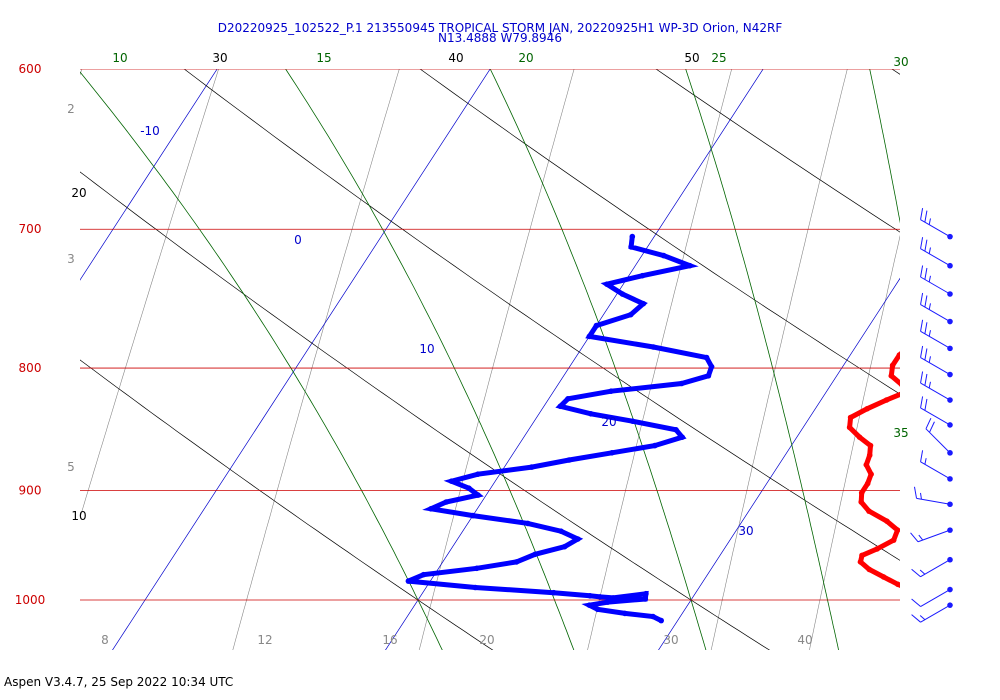  Describe the element at coordinates (486, 640) in the screenshot. I see `mixing-ratio-label: 20` at that location.